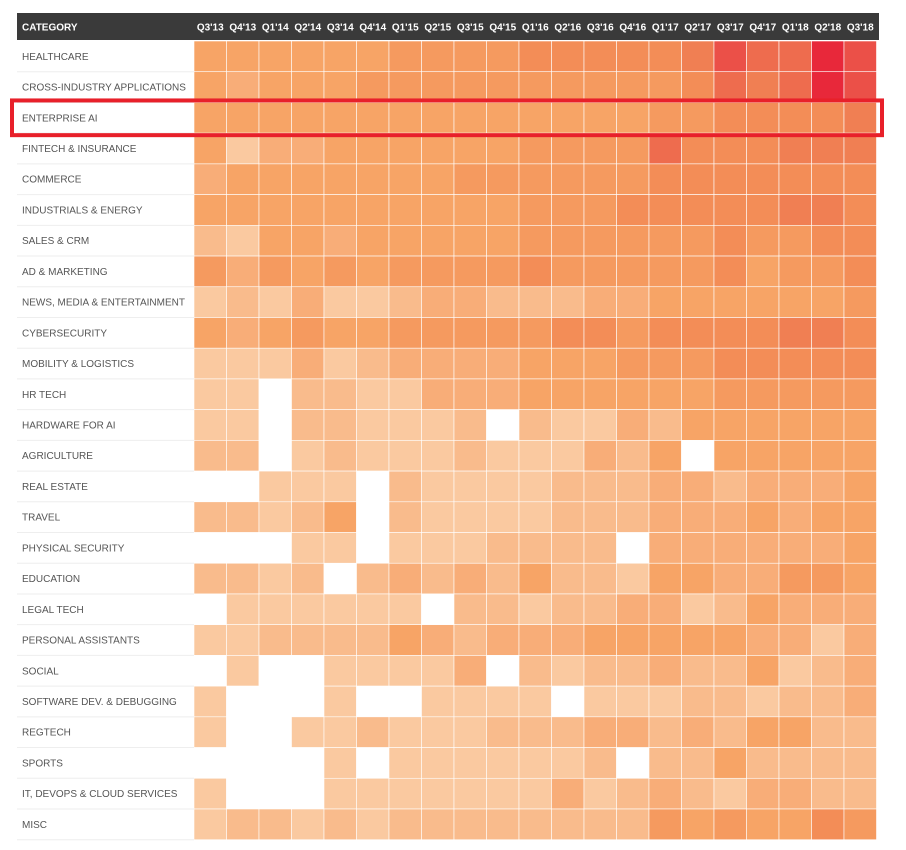 This screenshot has height=850, width=906. What do you see at coordinates (82, 210) in the screenshot?
I see `row-label: INDUSTRIALS & ENERGY` at bounding box center [82, 210].